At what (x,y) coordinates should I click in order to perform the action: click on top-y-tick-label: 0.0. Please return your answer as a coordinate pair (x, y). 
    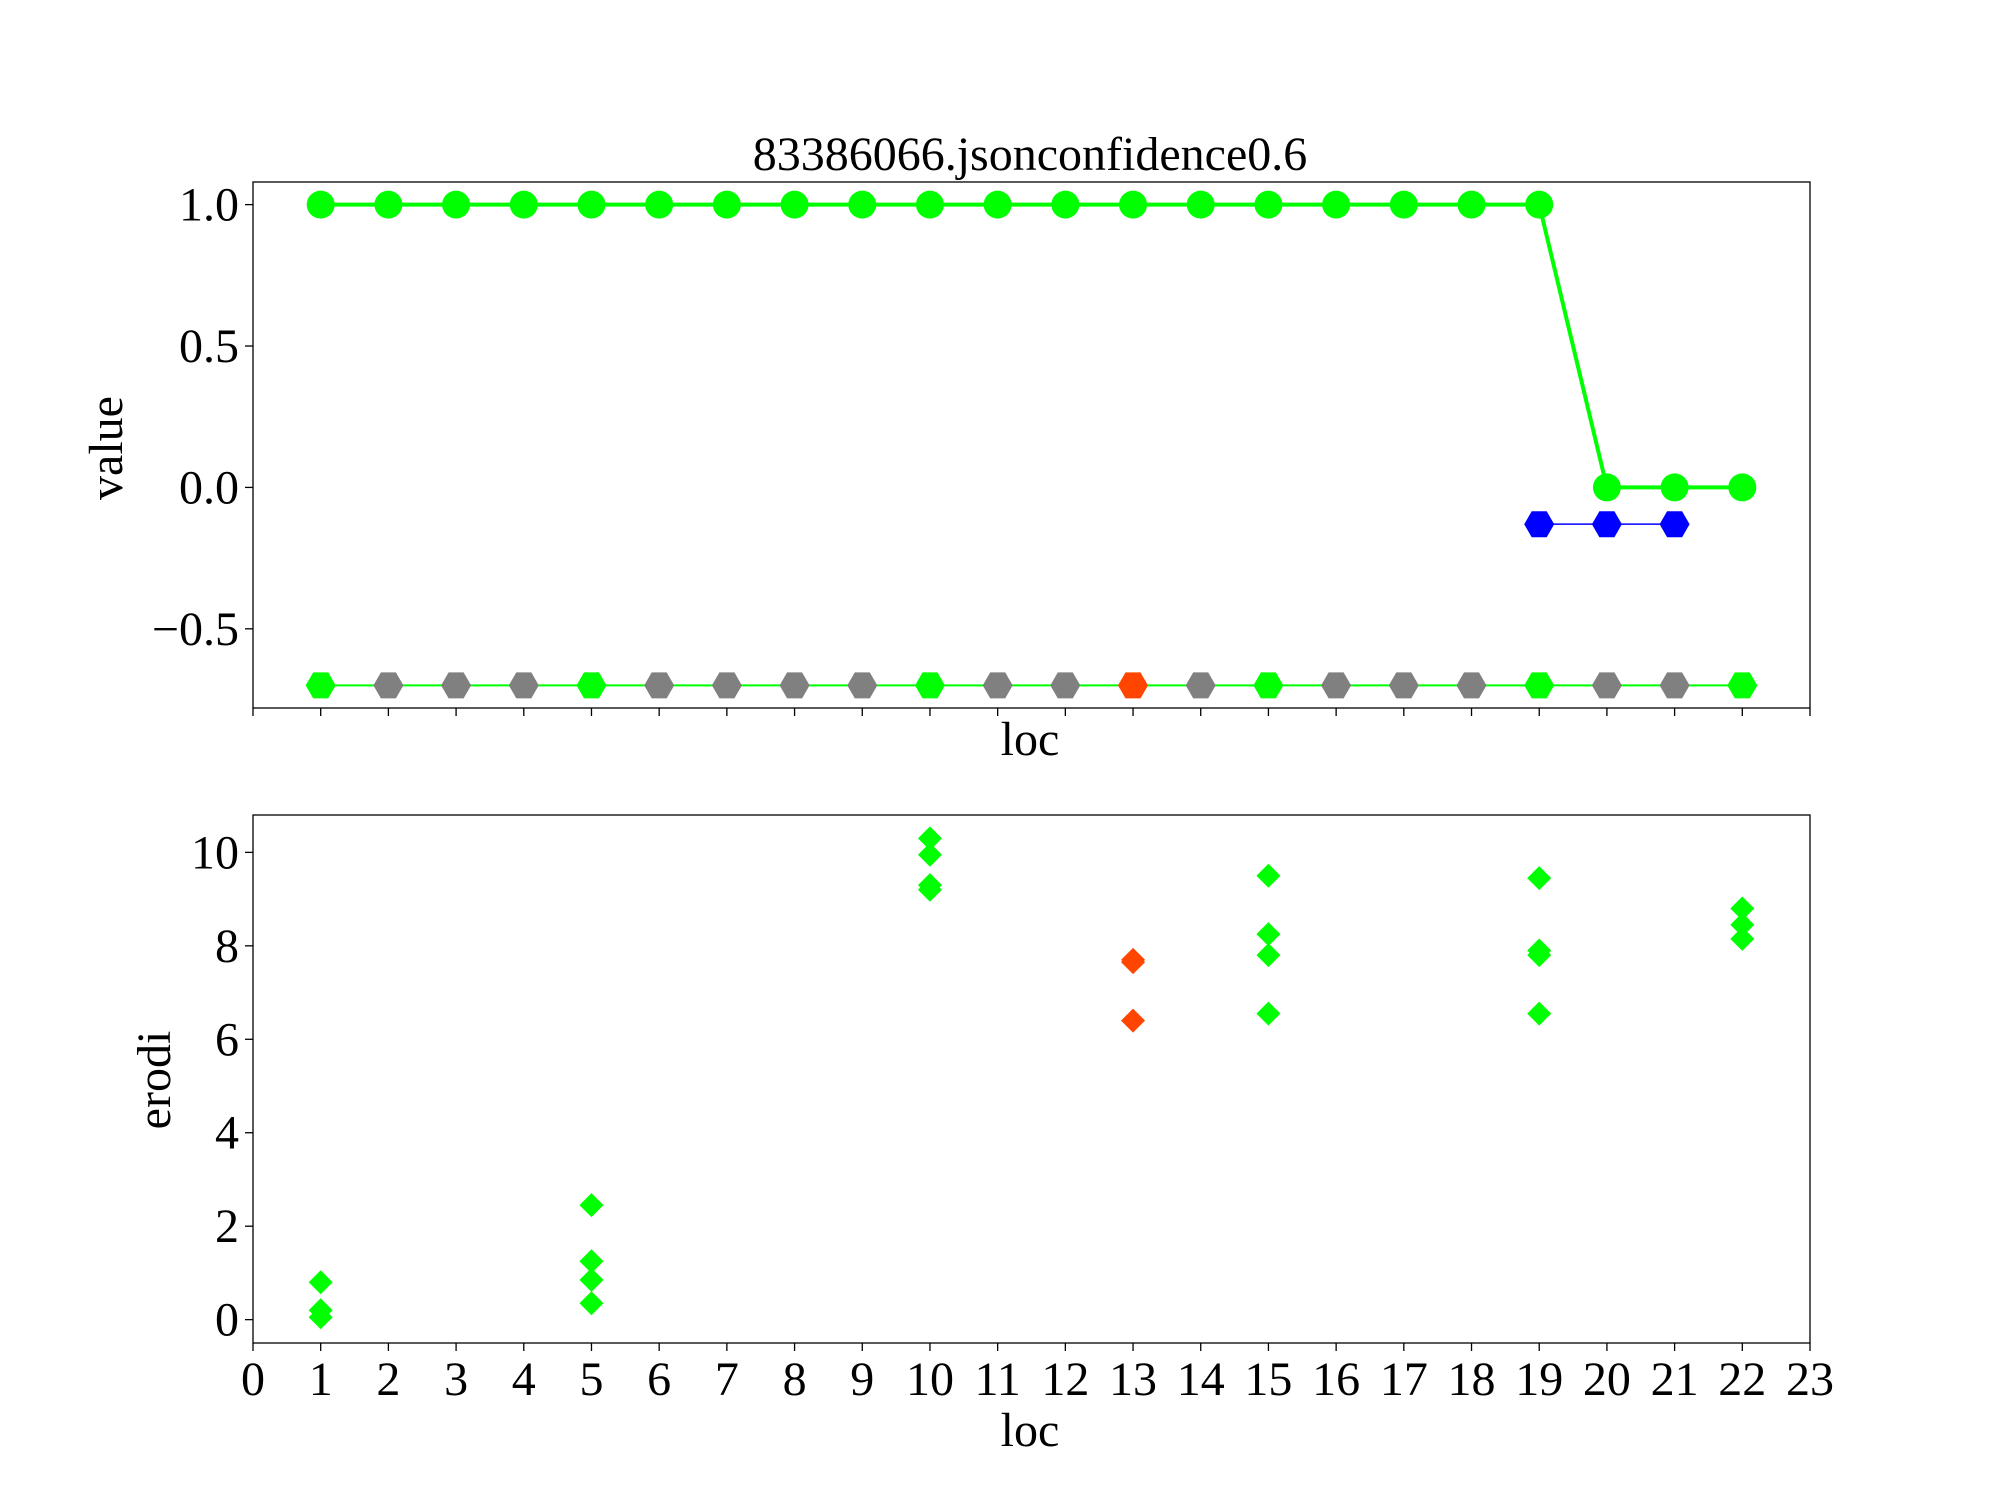
    Looking at the image, I should click on (209, 487).